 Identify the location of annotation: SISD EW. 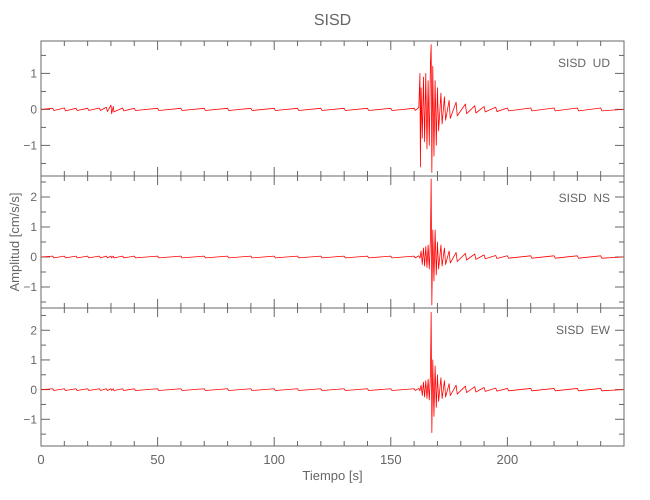
(583, 330).